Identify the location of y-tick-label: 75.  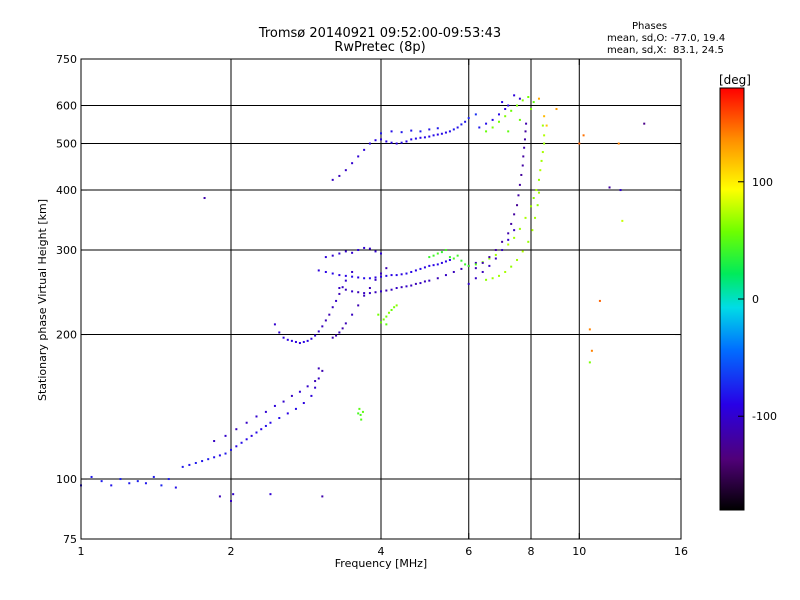
(70, 539).